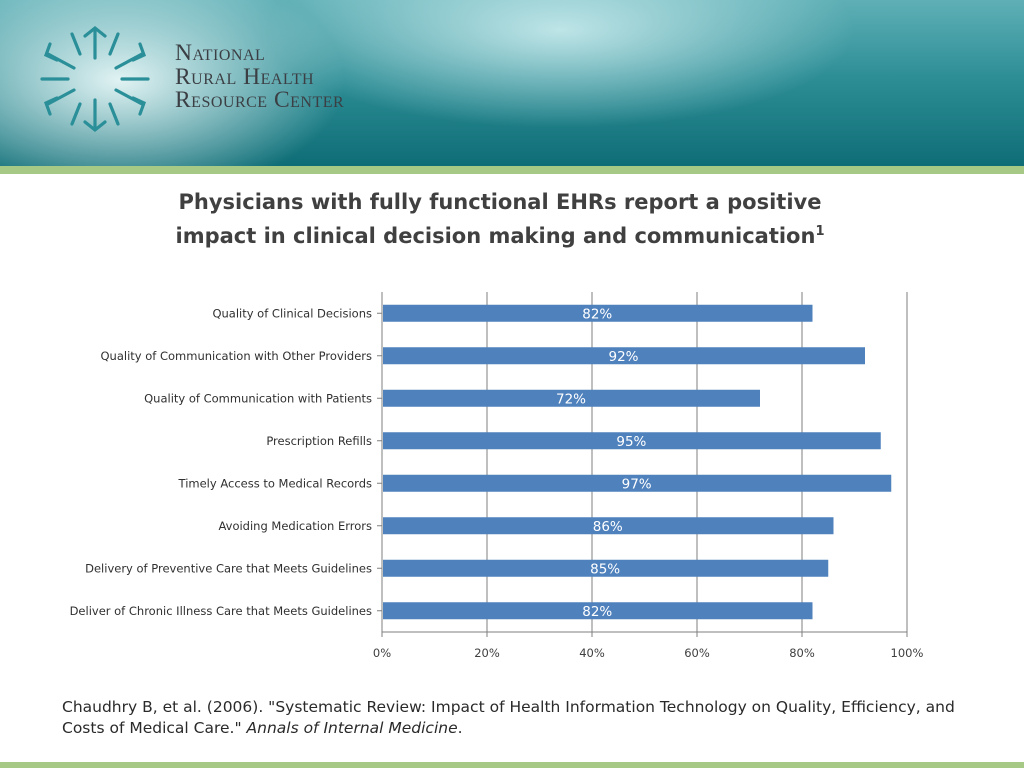 This screenshot has height=768, width=1024. I want to click on x-tick-label: 0%, so click(382, 653).